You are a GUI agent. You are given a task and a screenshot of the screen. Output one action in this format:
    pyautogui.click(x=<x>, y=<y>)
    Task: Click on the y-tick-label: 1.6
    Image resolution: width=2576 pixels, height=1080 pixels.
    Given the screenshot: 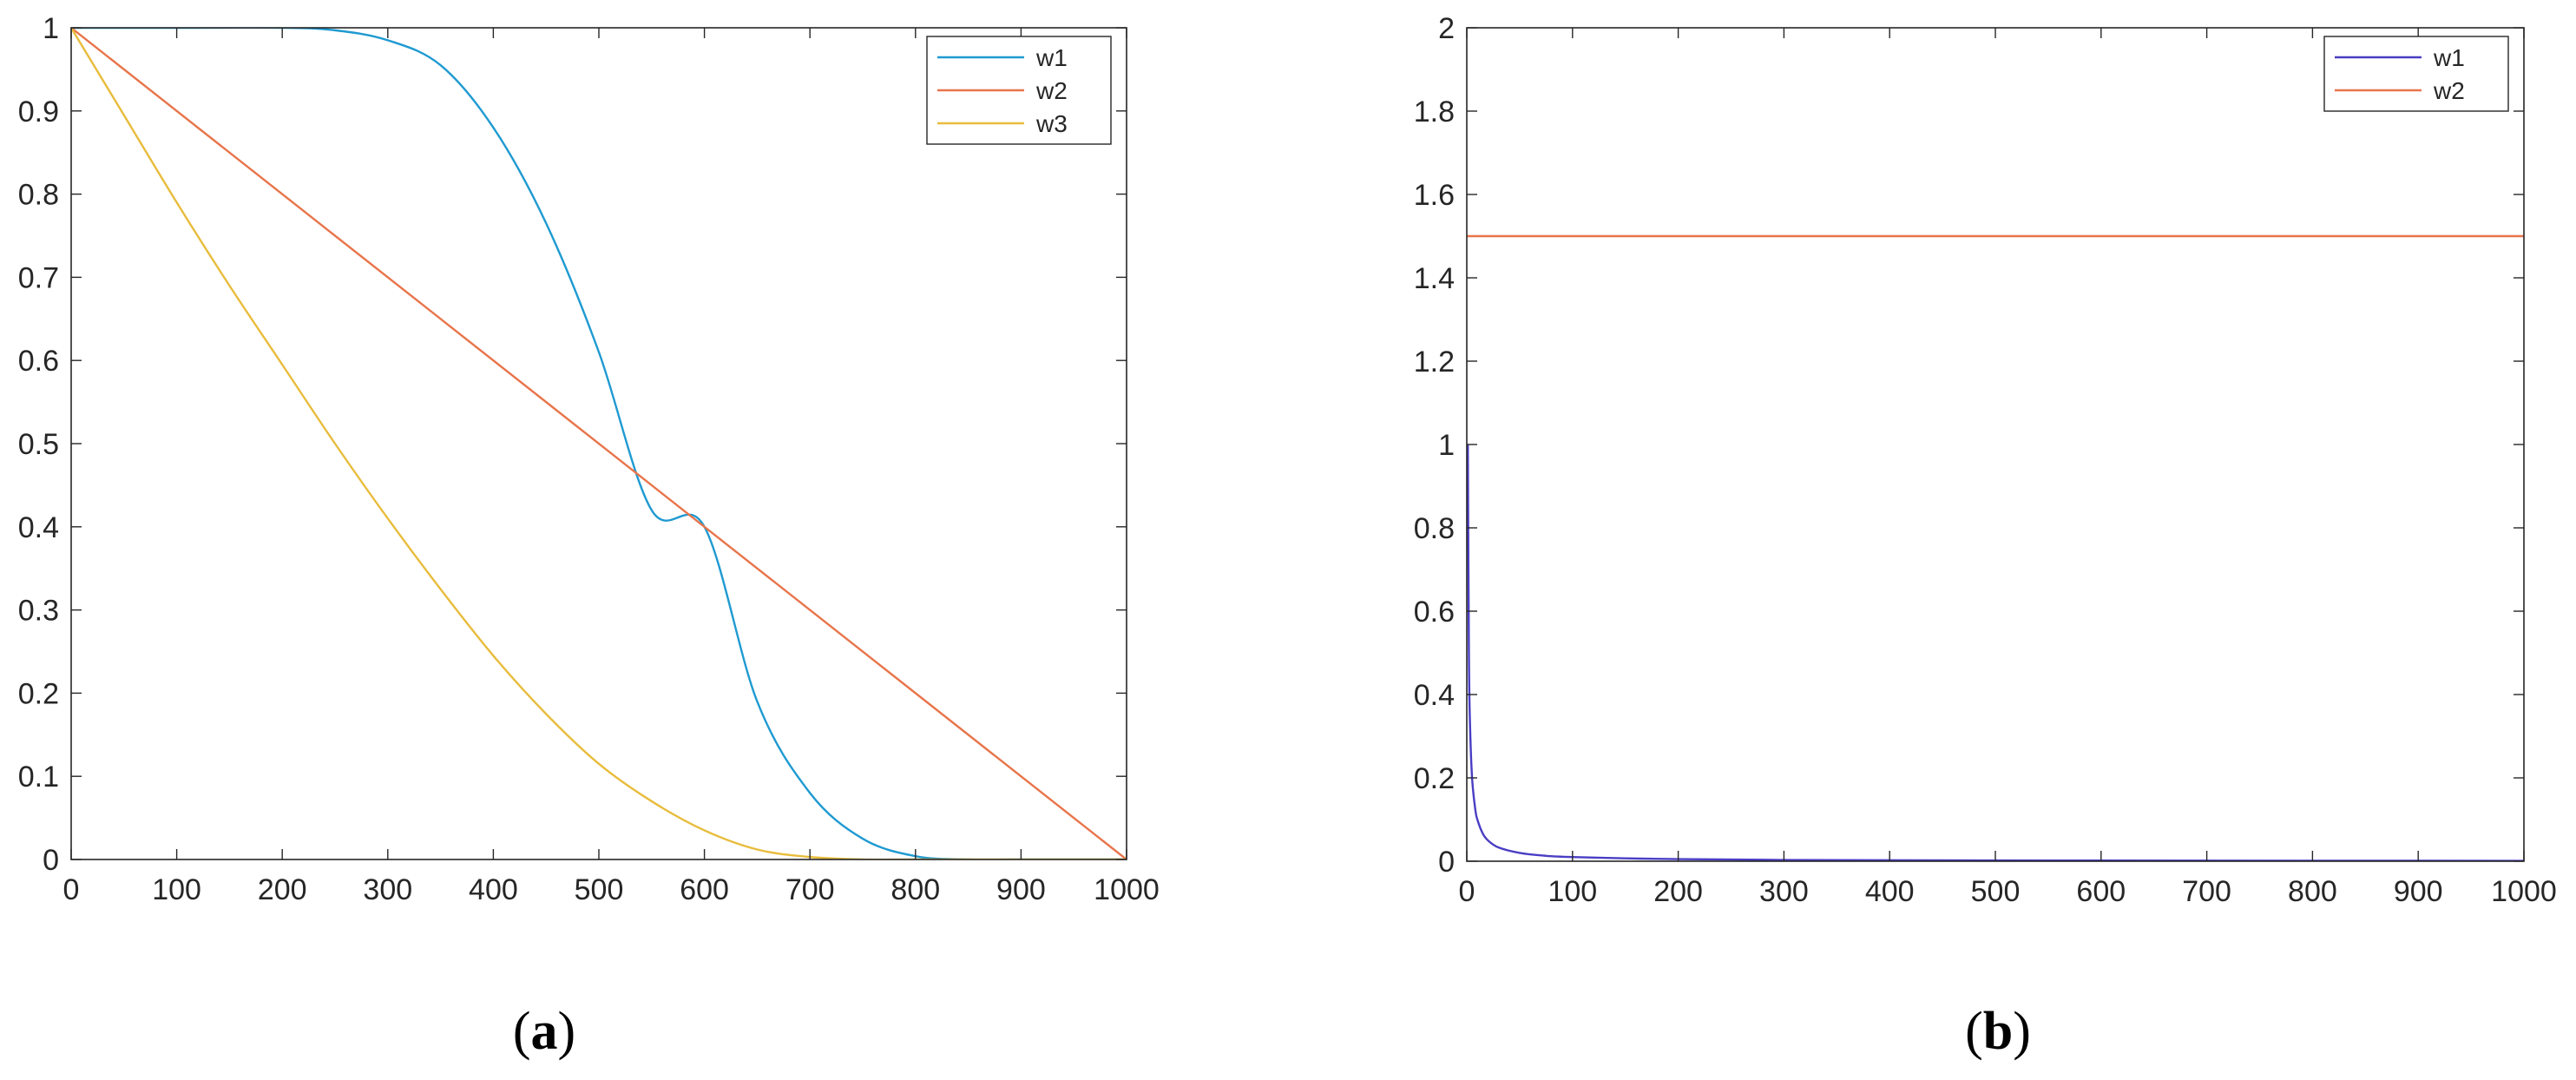 What is the action you would take?
    pyautogui.click(x=1434, y=195)
    